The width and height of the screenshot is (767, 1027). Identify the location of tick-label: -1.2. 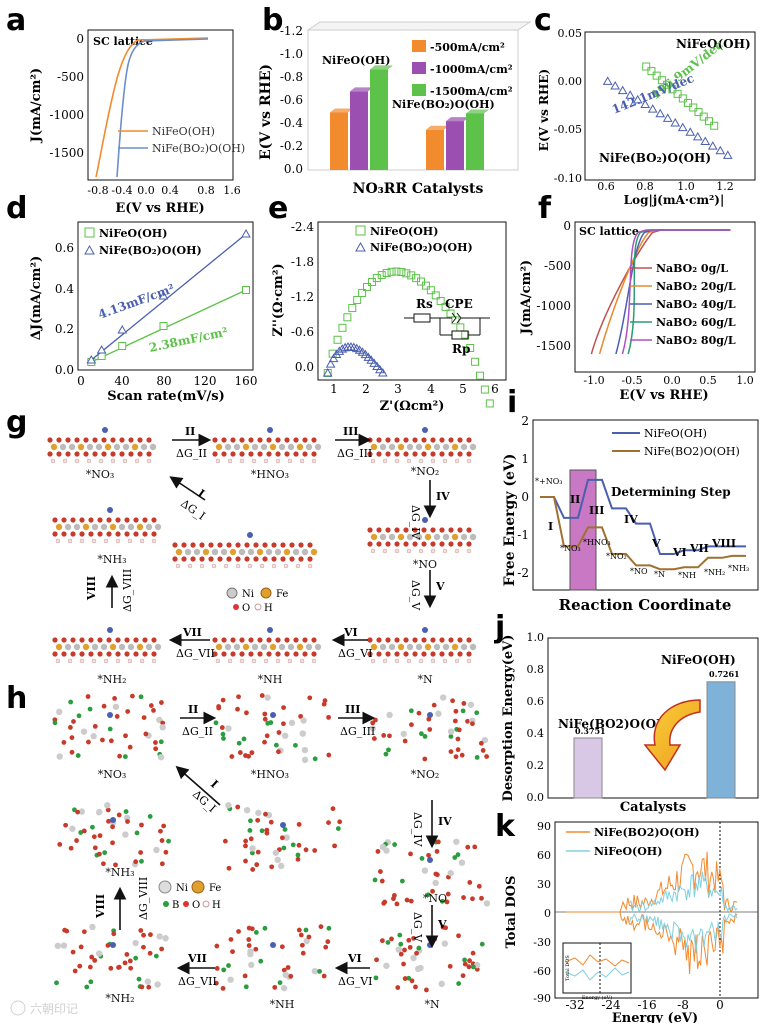
(302, 297).